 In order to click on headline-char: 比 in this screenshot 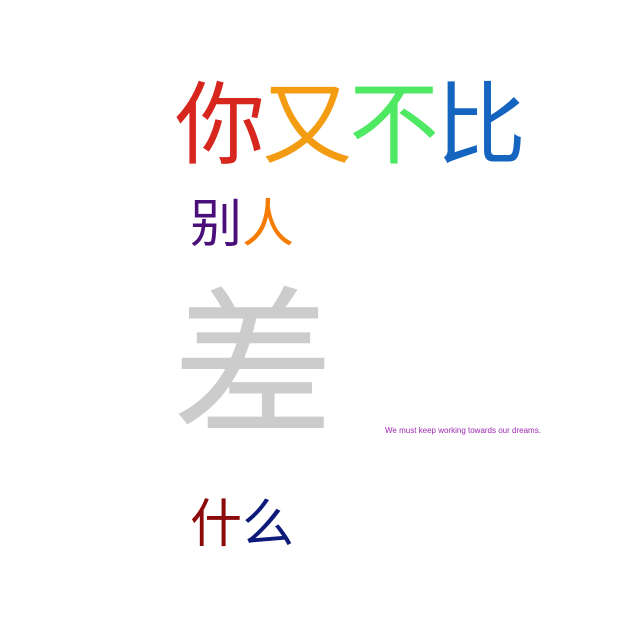, I will do `click(481, 125)`.